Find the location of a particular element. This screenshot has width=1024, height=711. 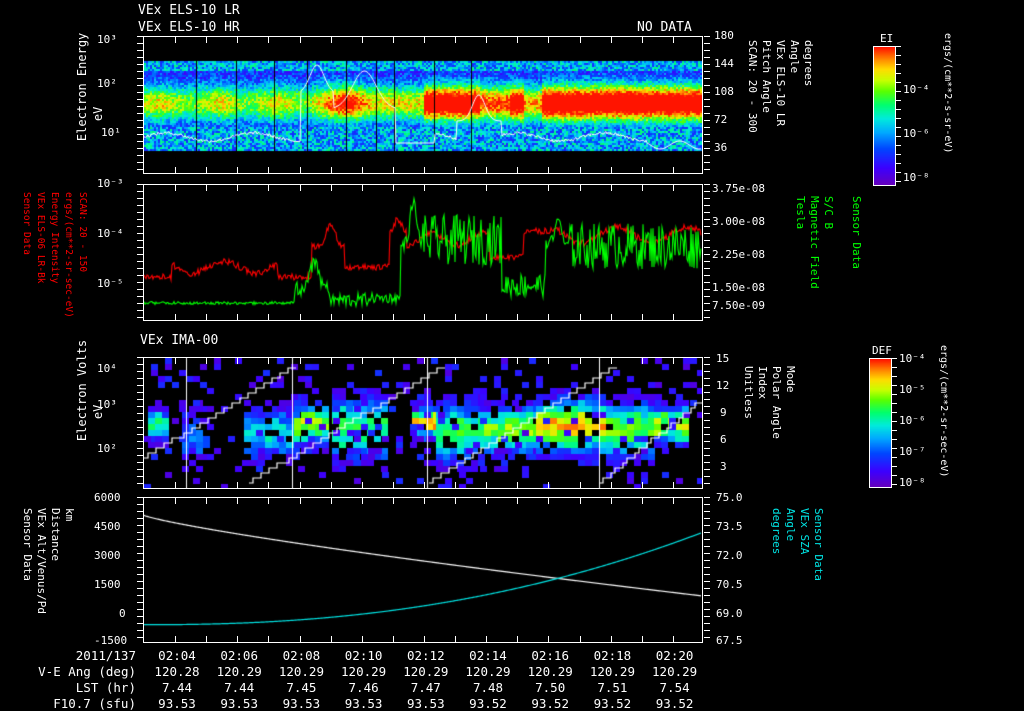

panel3-right-label-1: Polar Angle is located at coordinates (776, 402).